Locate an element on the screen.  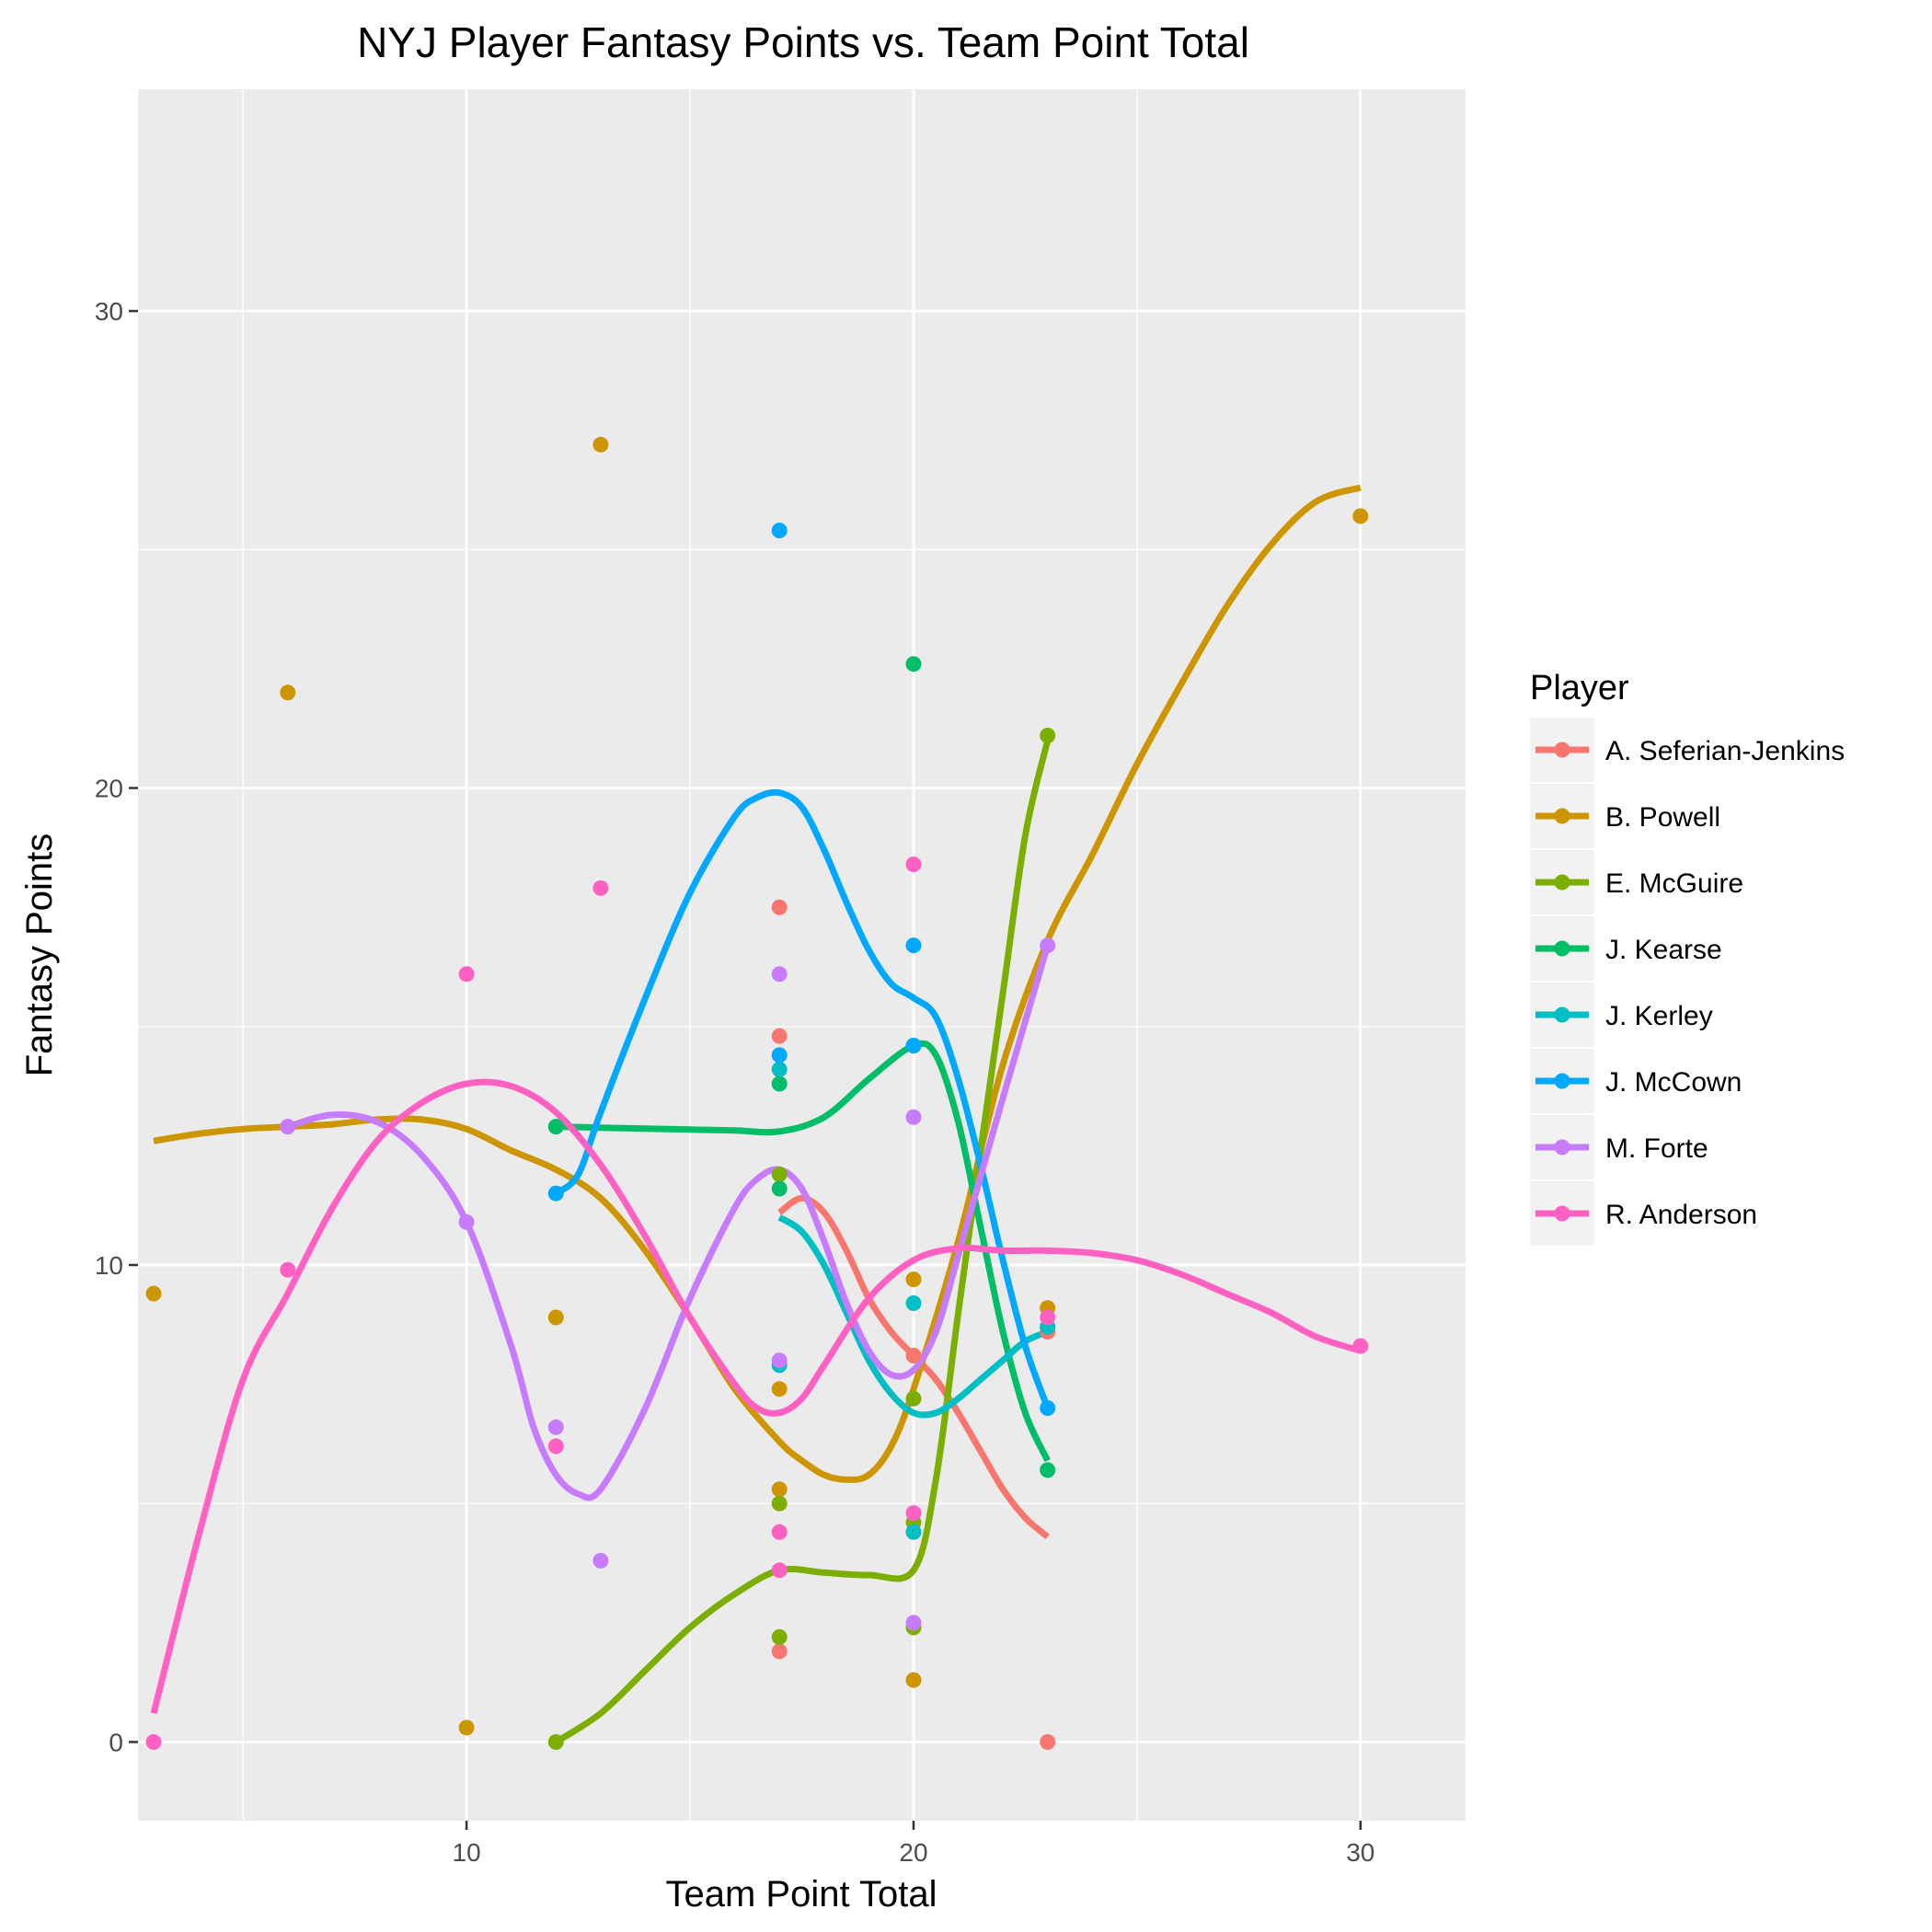
smooth-line-J. Kearse is located at coordinates (803, 1251).